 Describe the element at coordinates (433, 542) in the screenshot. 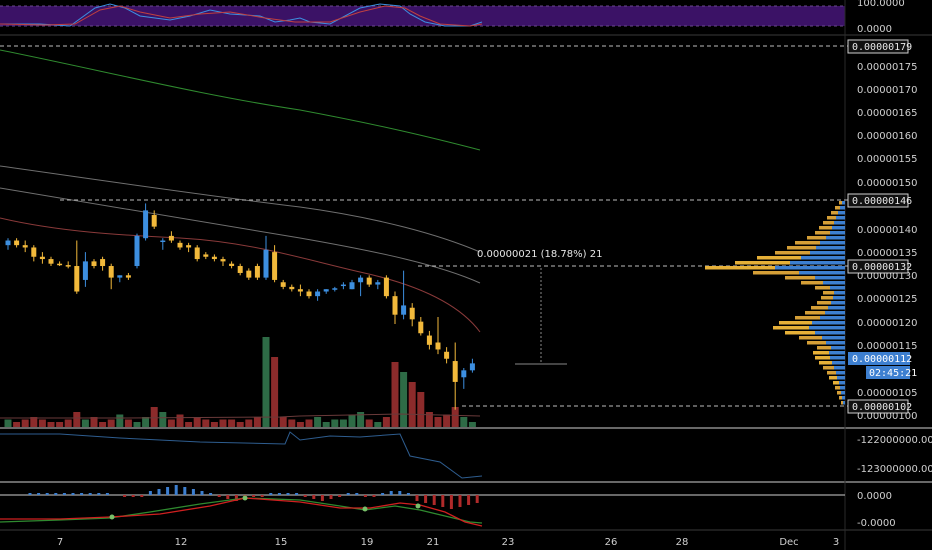

I see `time-axis-tick: 21` at that location.